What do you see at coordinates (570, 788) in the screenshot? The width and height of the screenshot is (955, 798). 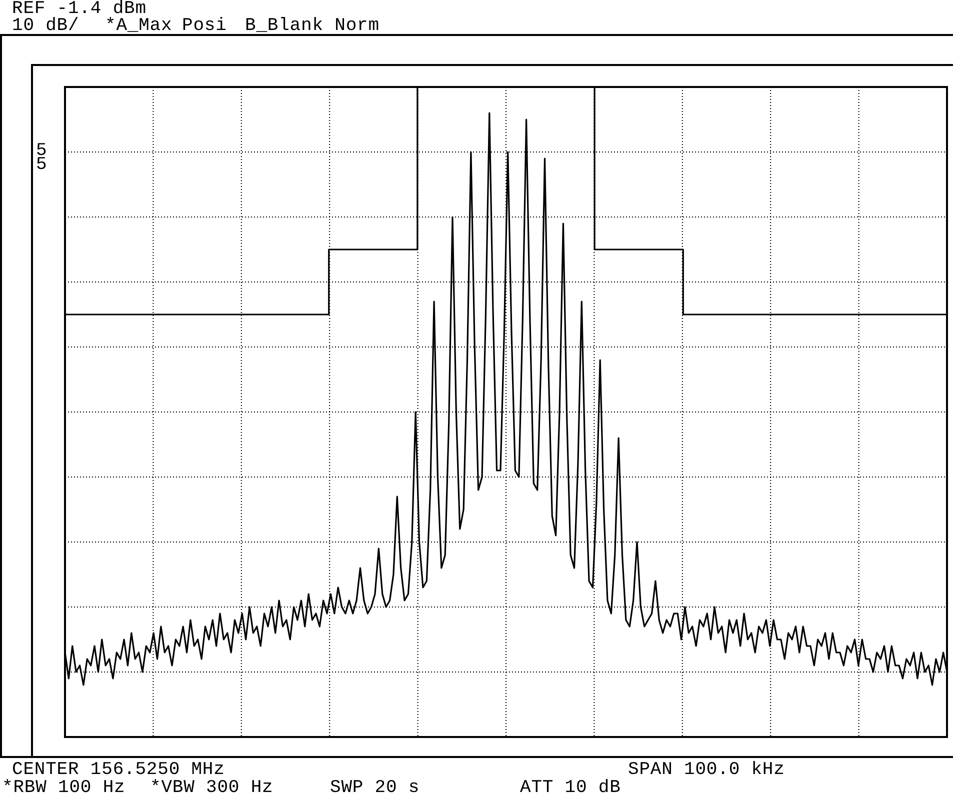 I see `text: ATT 10 dB` at bounding box center [570, 788].